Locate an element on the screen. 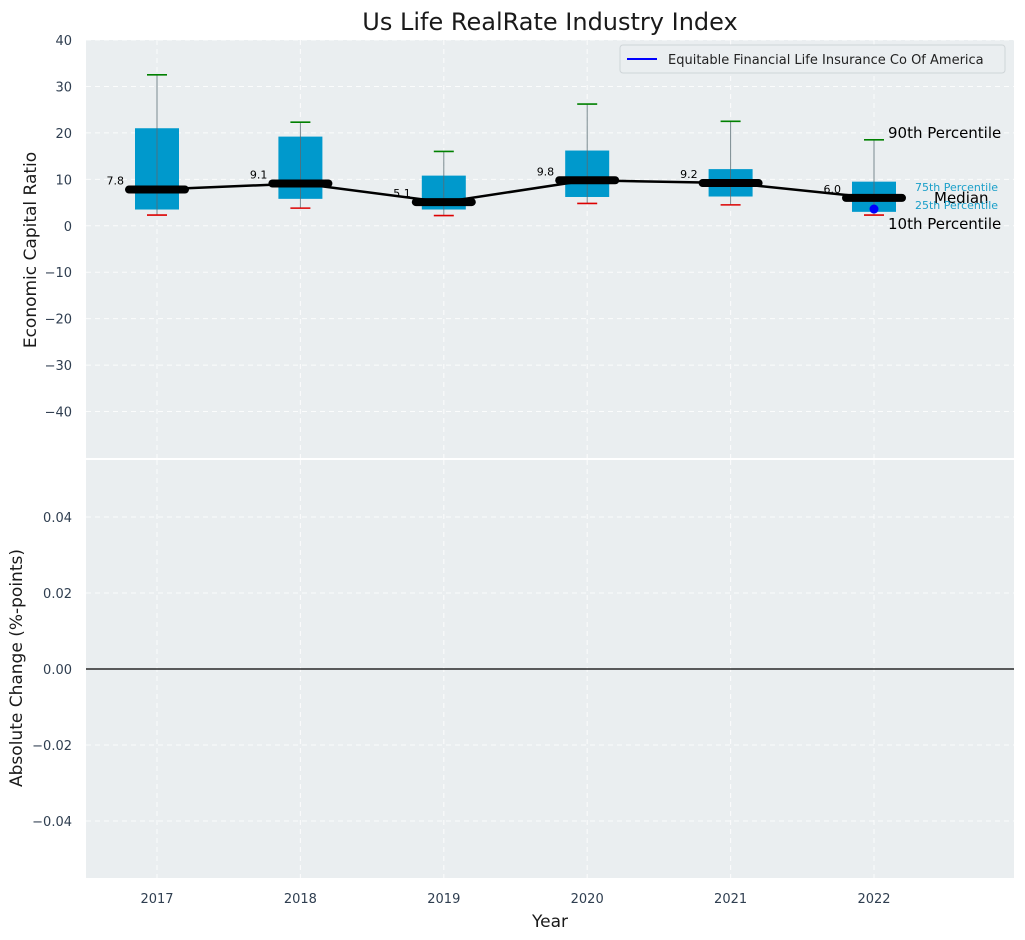 The width and height of the screenshot is (1025, 940). bottom-y-tick-label: 0.00 is located at coordinates (57, 670).